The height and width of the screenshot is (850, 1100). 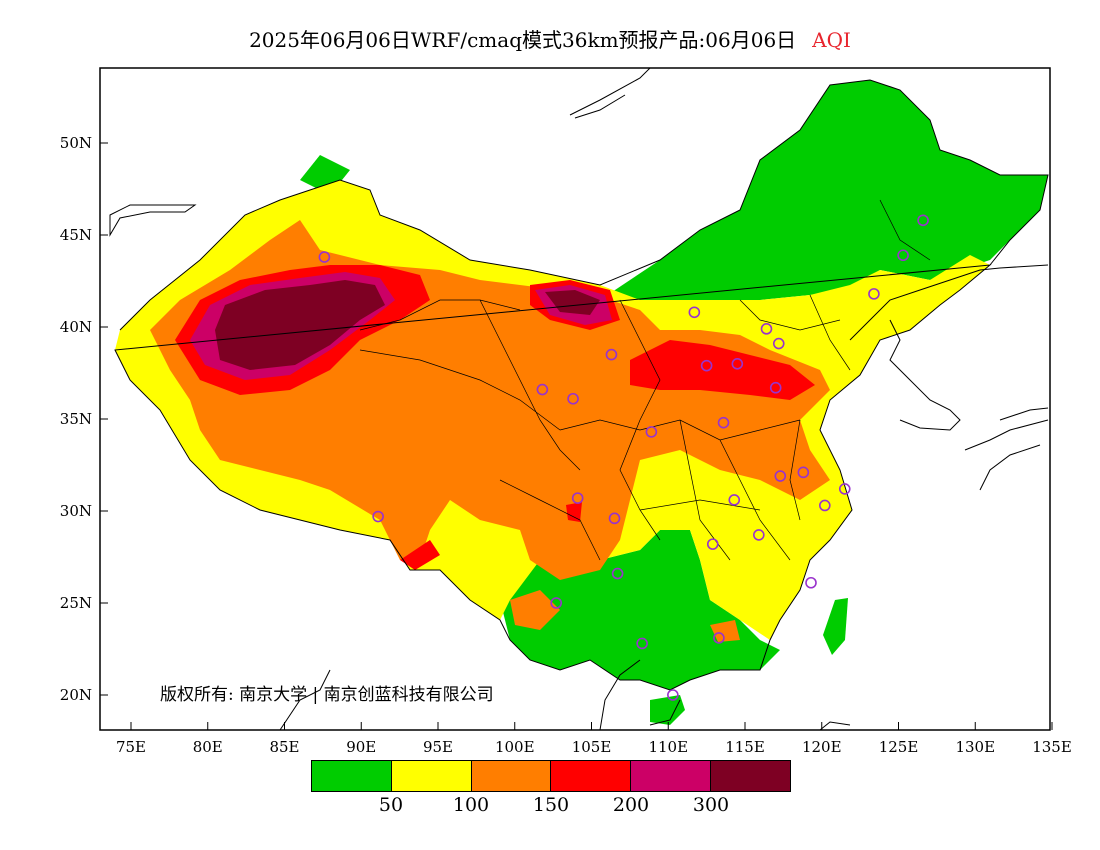 What do you see at coordinates (745, 747) in the screenshot?
I see `lon-tick-label: 115E` at bounding box center [745, 747].